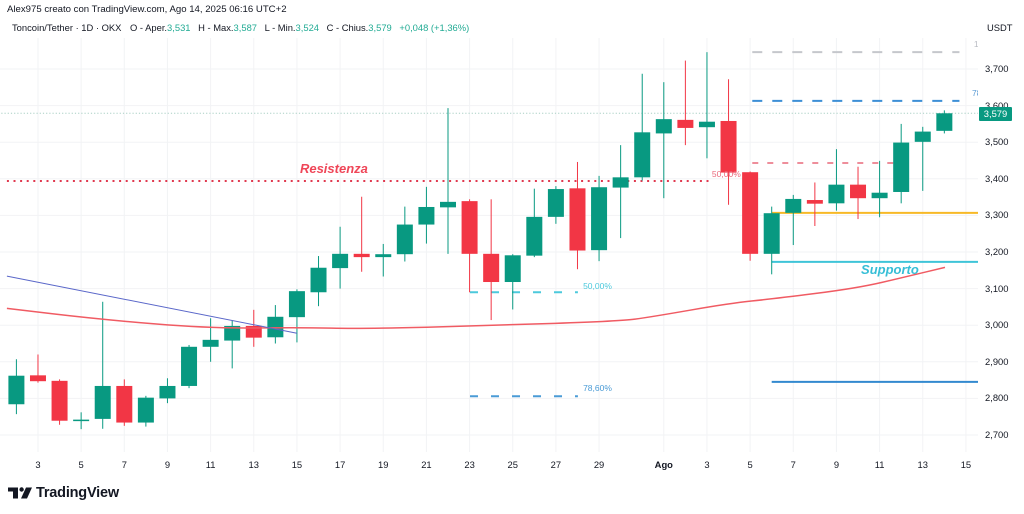  Describe the element at coordinates (160, 27) in the screenshot. I see `ohlc-open: O - Aper.3,531` at that location.